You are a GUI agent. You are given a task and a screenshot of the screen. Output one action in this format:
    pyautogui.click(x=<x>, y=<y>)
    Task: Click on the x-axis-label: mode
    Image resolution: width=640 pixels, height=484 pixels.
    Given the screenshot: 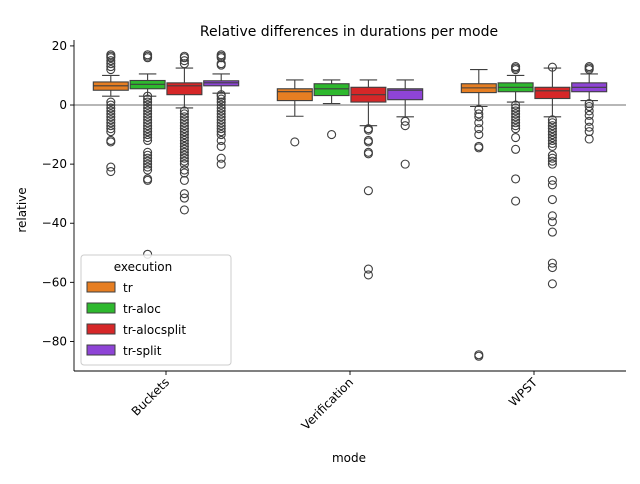 What is the action you would take?
    pyautogui.click(x=349, y=458)
    